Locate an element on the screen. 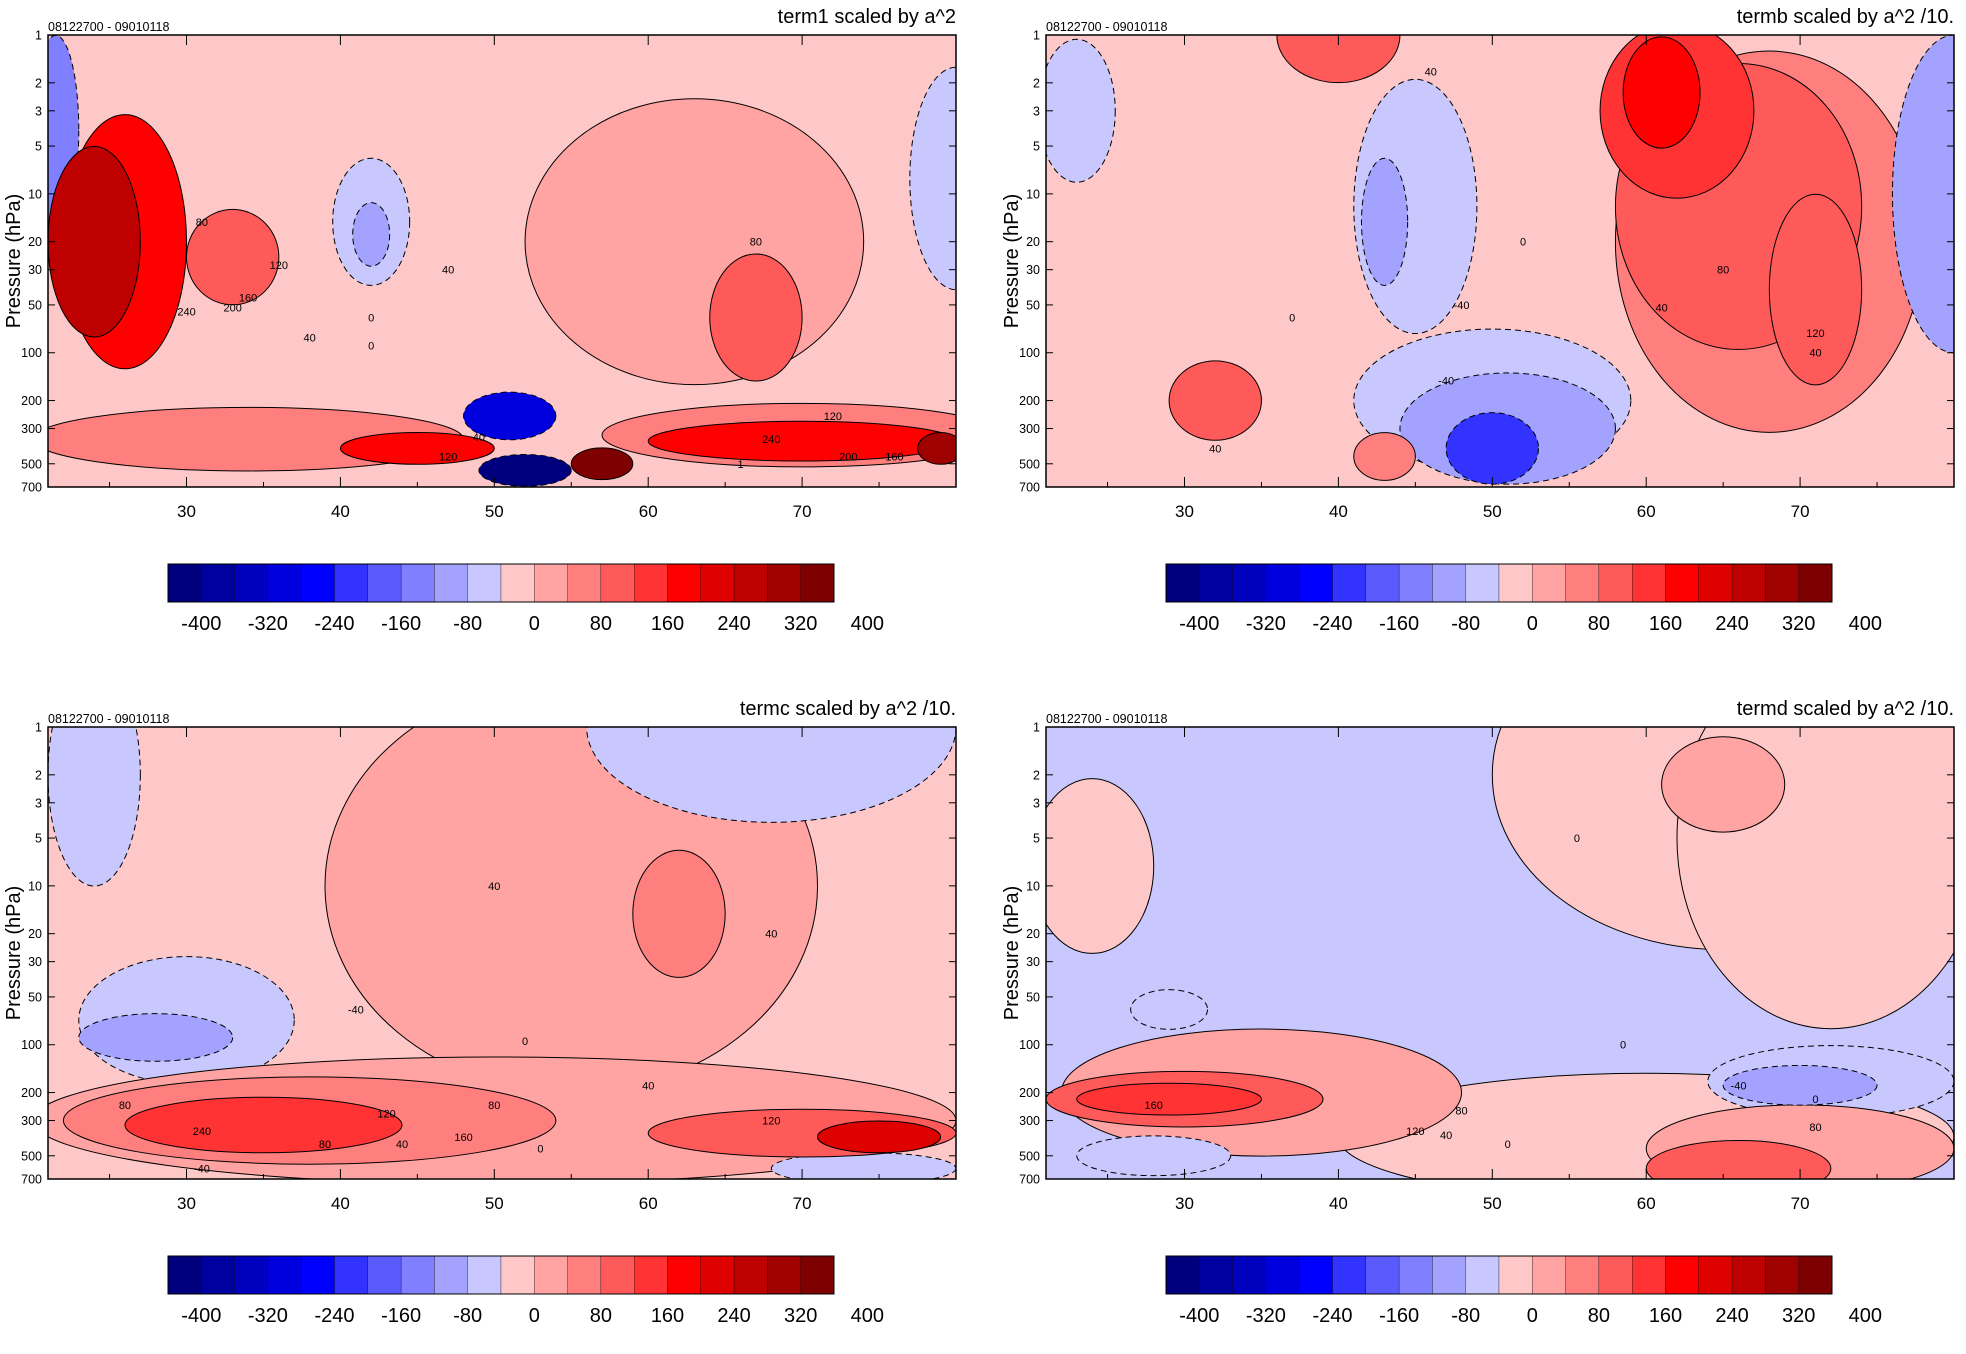 The height and width of the screenshot is (1354, 1966). contour-label: 240 is located at coordinates (186, 312).